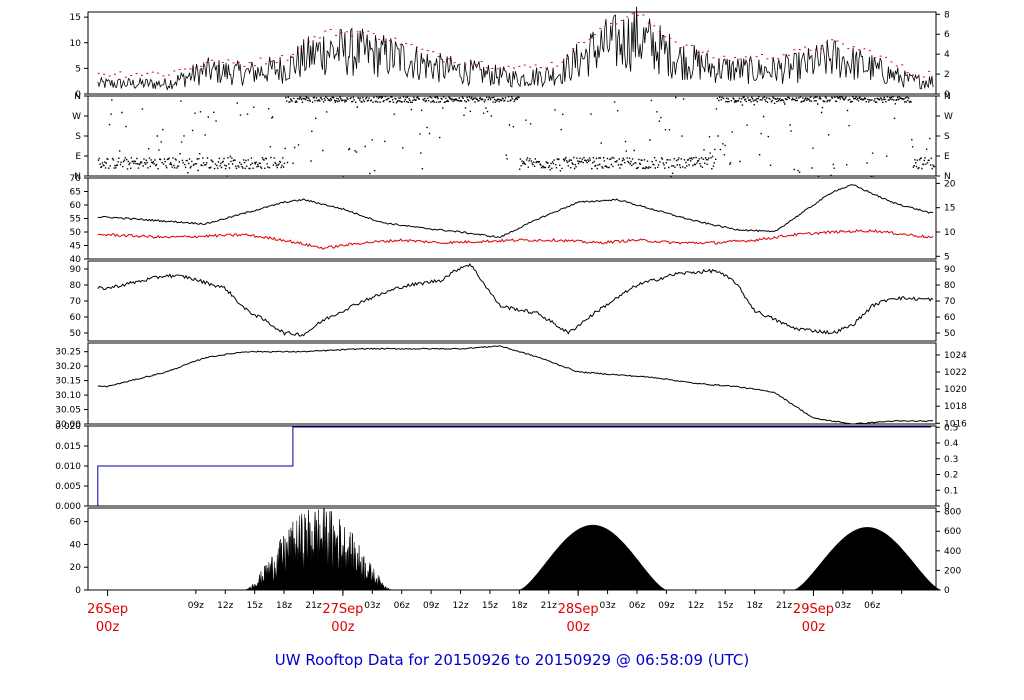 Image resolution: width=1024 pixels, height=700 pixels. Describe the element at coordinates (76, 286) in the screenshot. I see `y-tick-label-left: 80` at that location.